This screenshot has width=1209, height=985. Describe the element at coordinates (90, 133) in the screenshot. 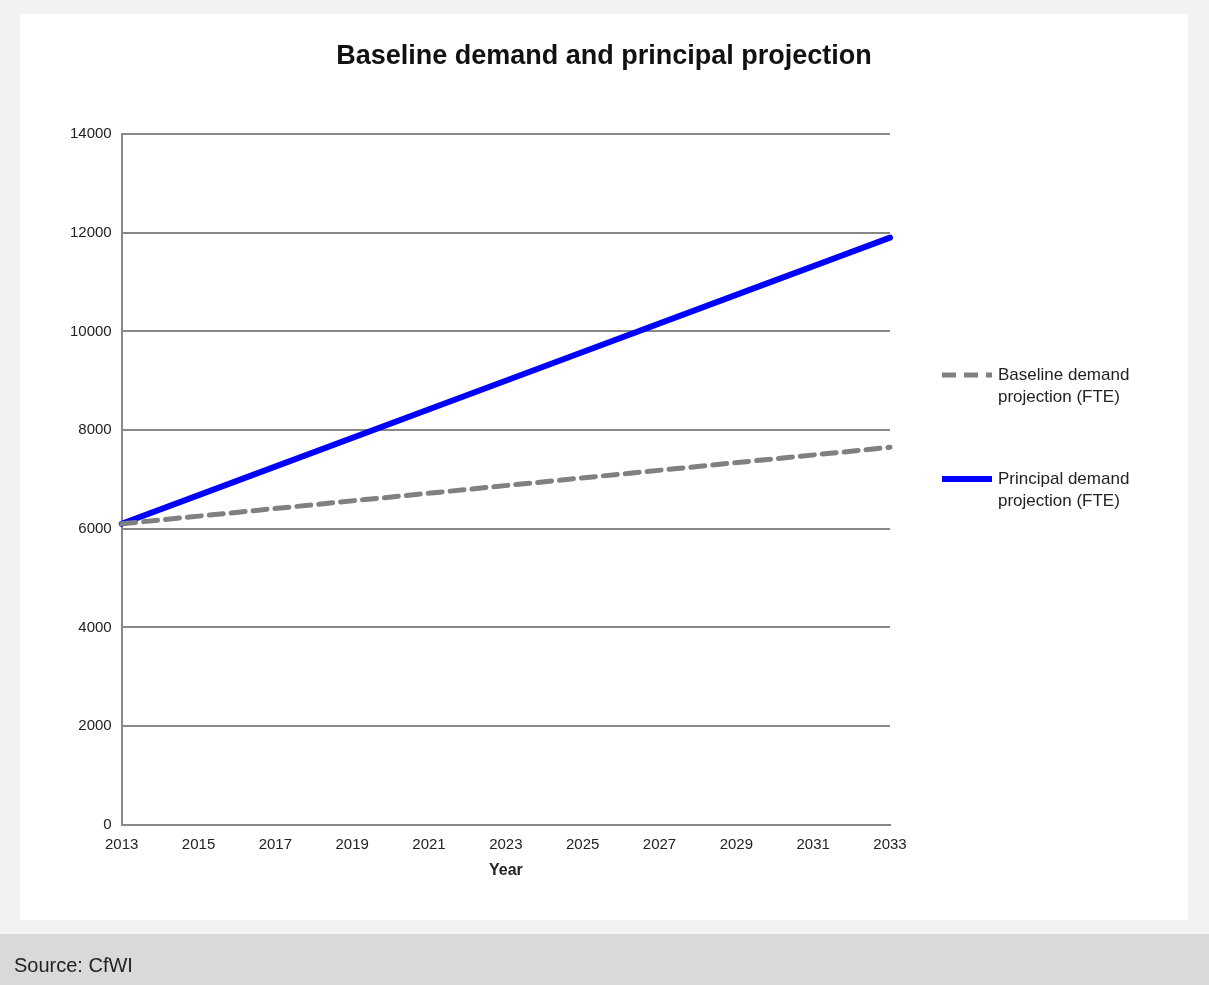

I see `y-tick-label: 14000` at that location.